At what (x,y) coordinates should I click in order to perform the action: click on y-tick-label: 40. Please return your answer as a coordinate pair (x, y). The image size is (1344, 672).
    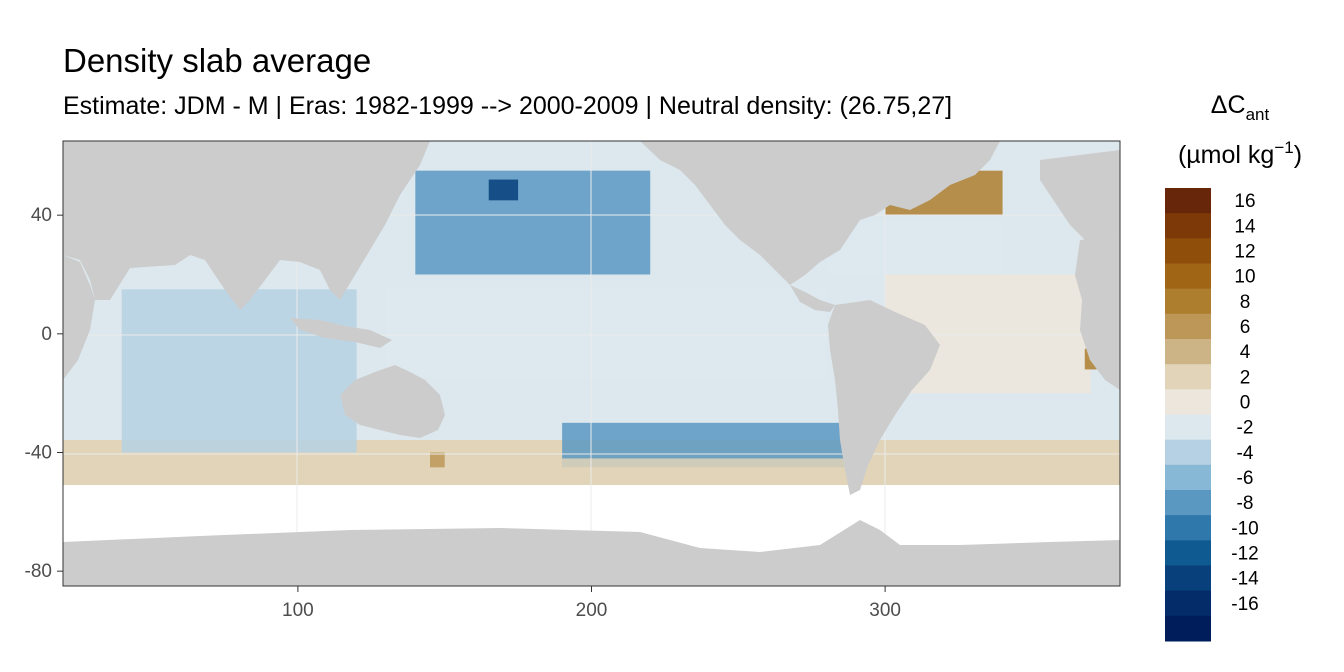
    Looking at the image, I should click on (41, 215).